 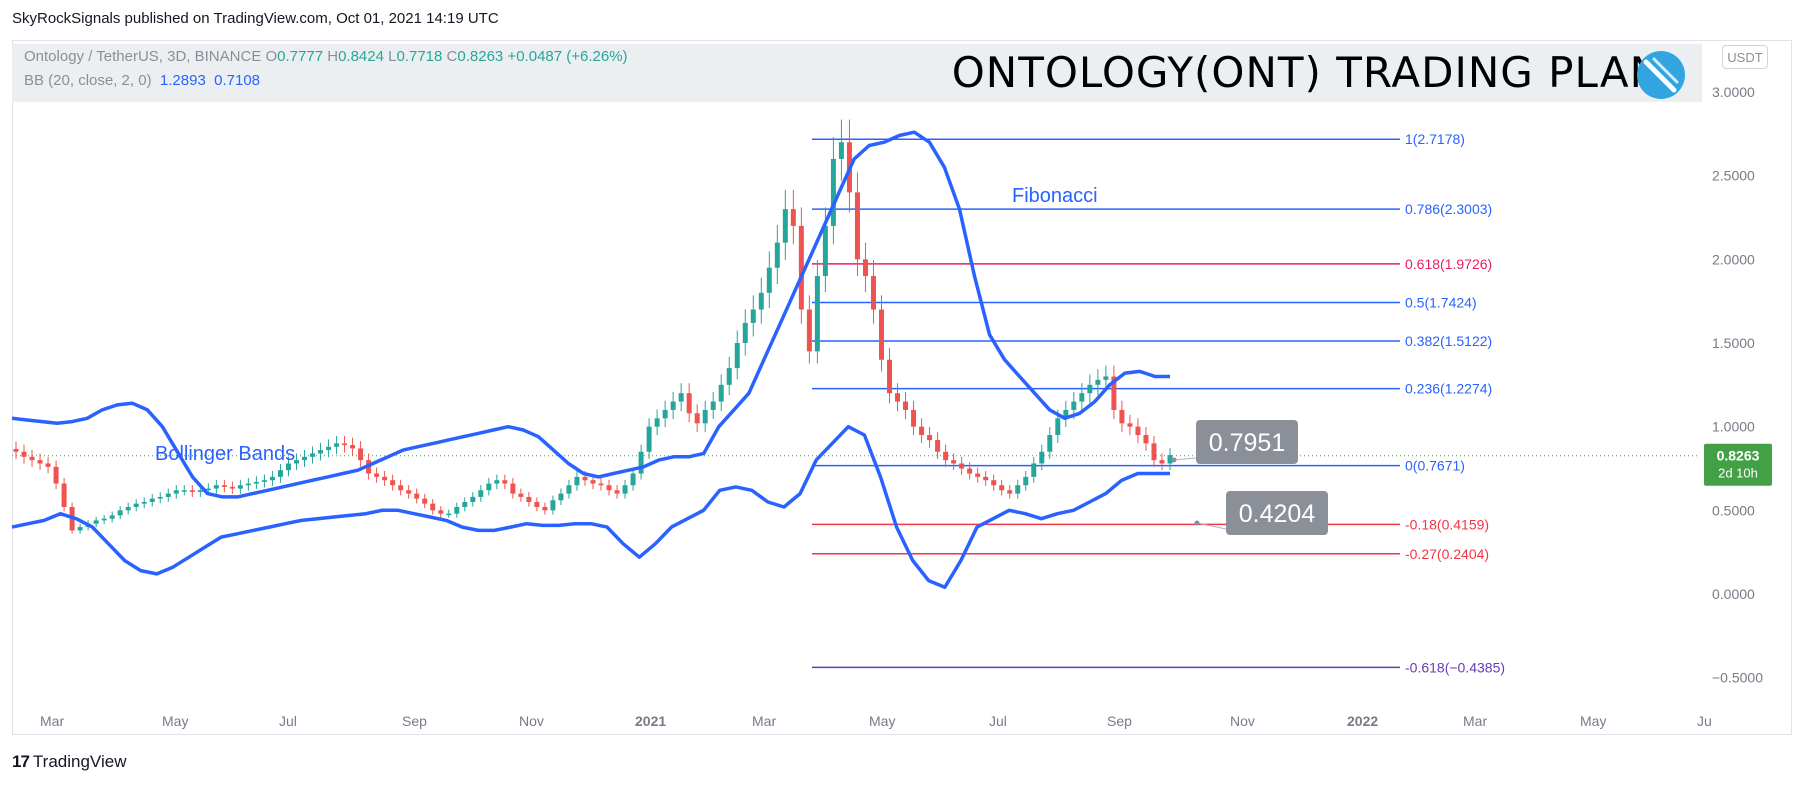 I want to click on bb-legend: BB (20, close, 2, 0) 1.2893 0.7108, so click(x=142, y=80).